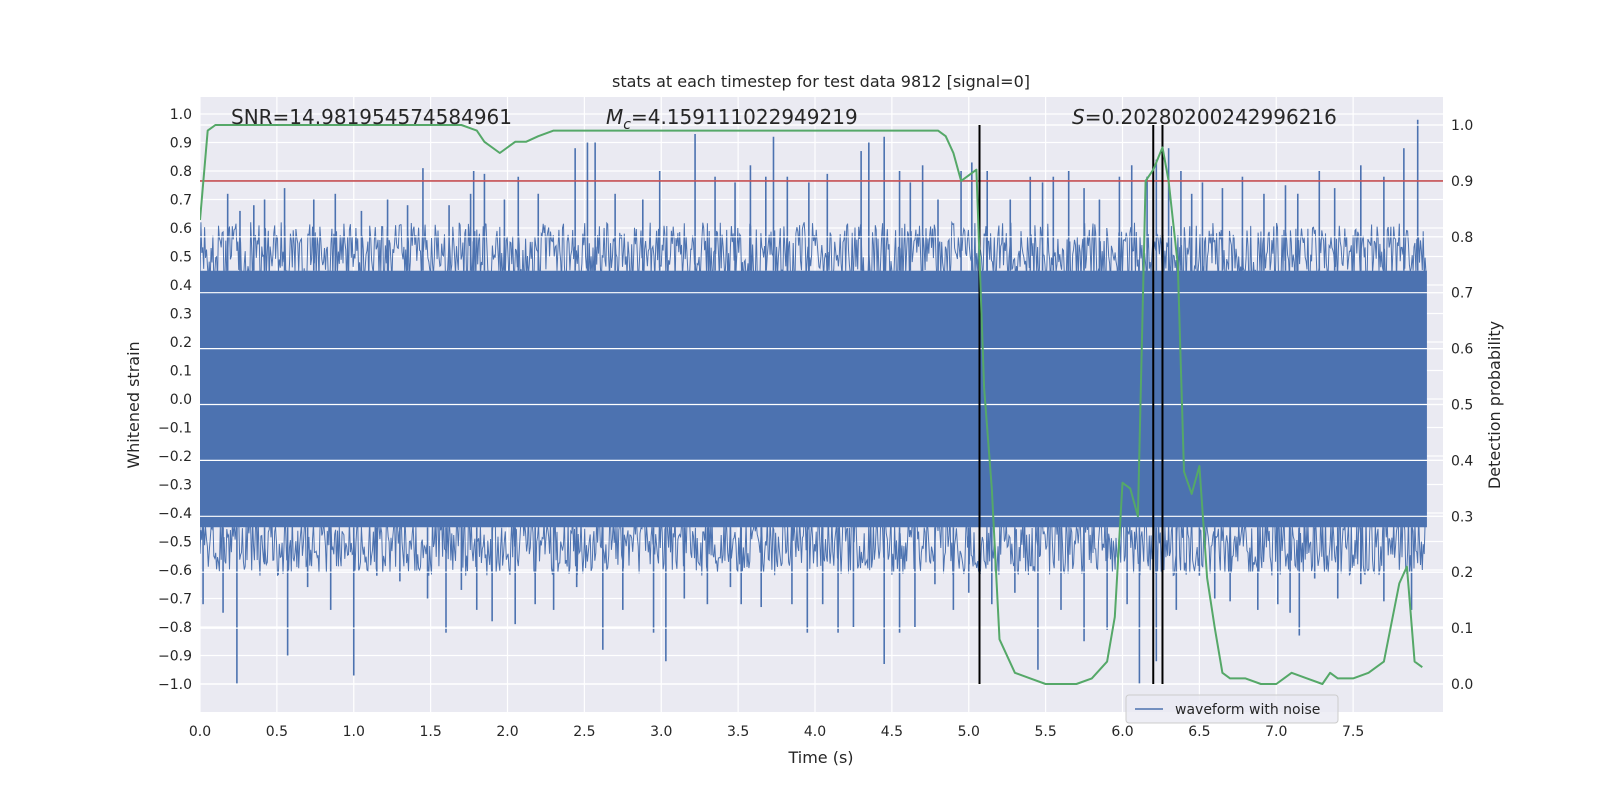 This screenshot has height=800, width=1600. What do you see at coordinates (175, 486) in the screenshot?
I see `y-tick-label-left: −0.3` at bounding box center [175, 486].